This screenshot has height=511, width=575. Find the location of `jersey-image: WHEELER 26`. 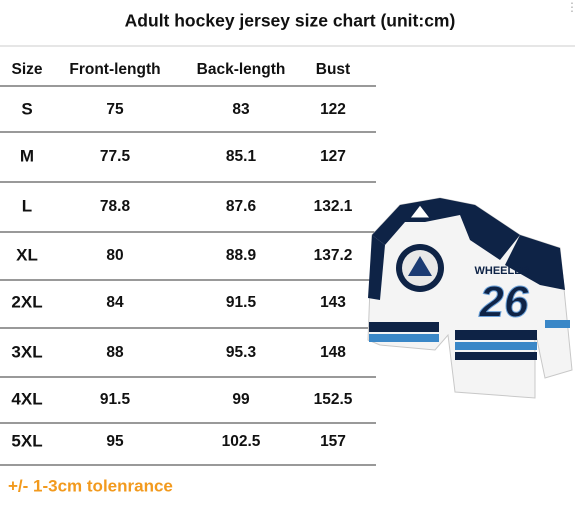

jersey-image: WHEELER 26 is located at coordinates (470, 298).